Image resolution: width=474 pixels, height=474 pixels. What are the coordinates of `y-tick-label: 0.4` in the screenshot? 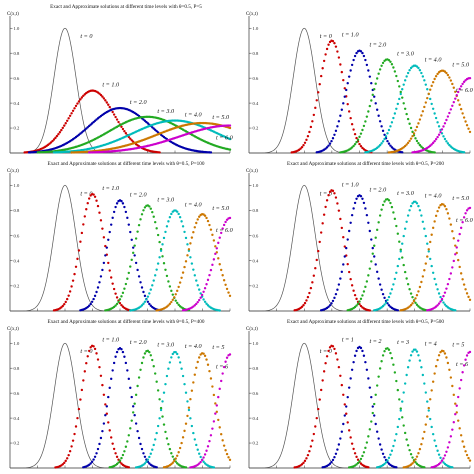 It's located at (17, 103).